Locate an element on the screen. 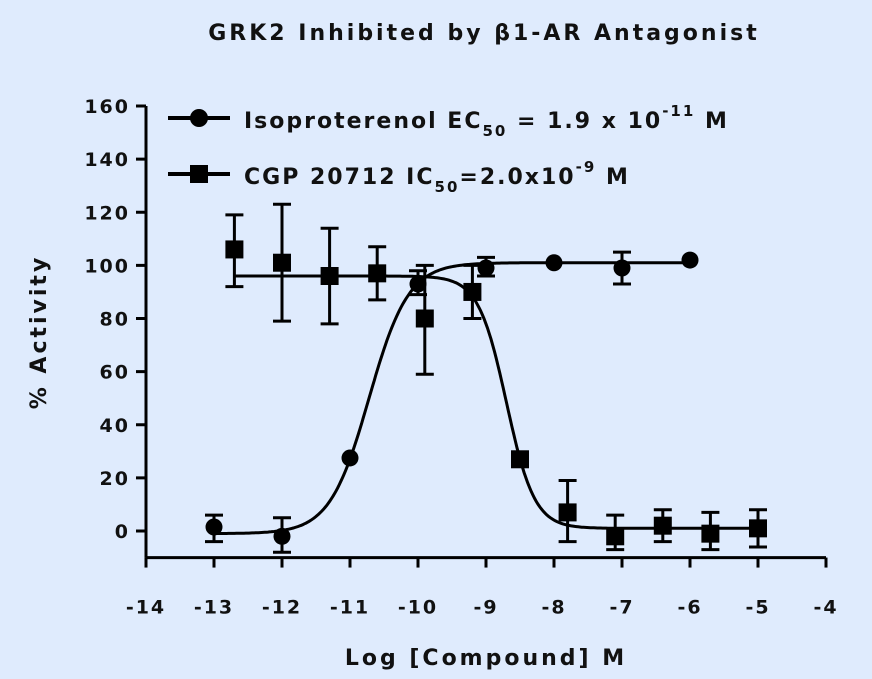  legend-superscript: -11 is located at coordinates (678, 111).